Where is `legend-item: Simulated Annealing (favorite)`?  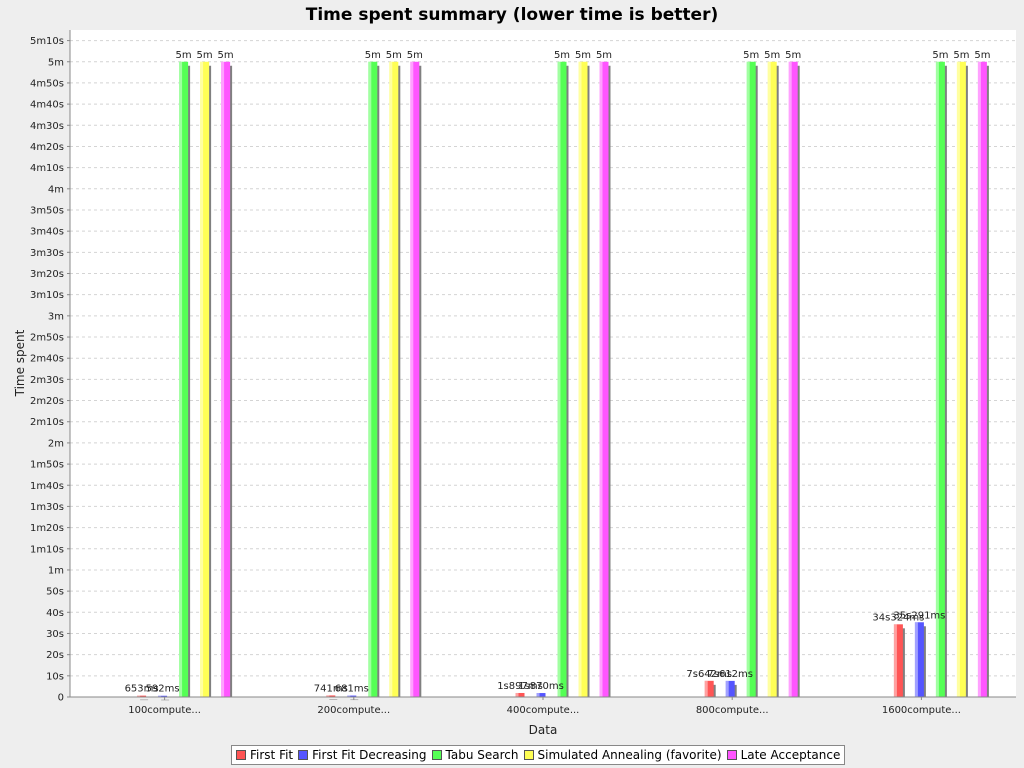
legend-item: Simulated Annealing (favorite) is located at coordinates (622, 755).